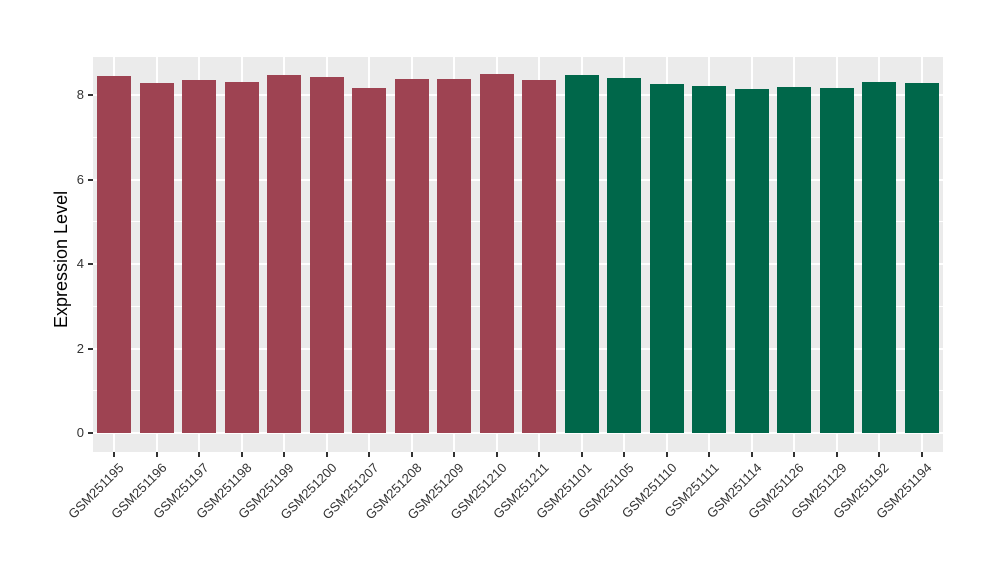  Describe the element at coordinates (518, 391) in the screenshot. I see `gridline-minor-y1` at that location.